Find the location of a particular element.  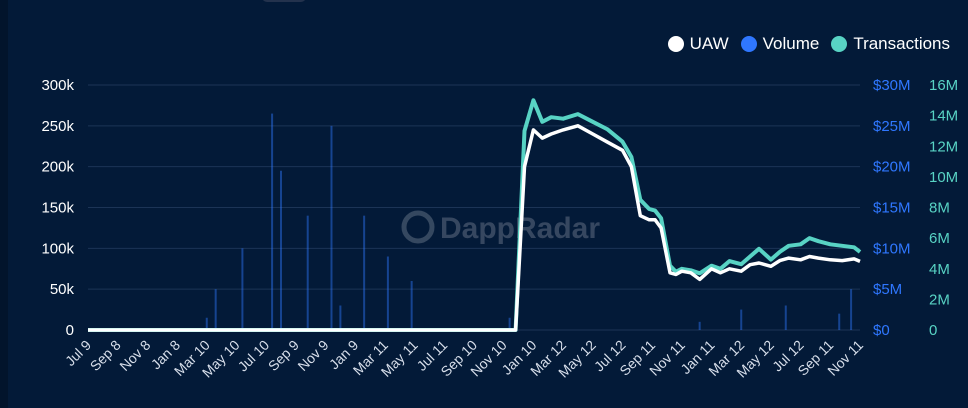

y-axis-volume: $0 $5M $10M $15M $20M $25M $30M is located at coordinates (892, 208).